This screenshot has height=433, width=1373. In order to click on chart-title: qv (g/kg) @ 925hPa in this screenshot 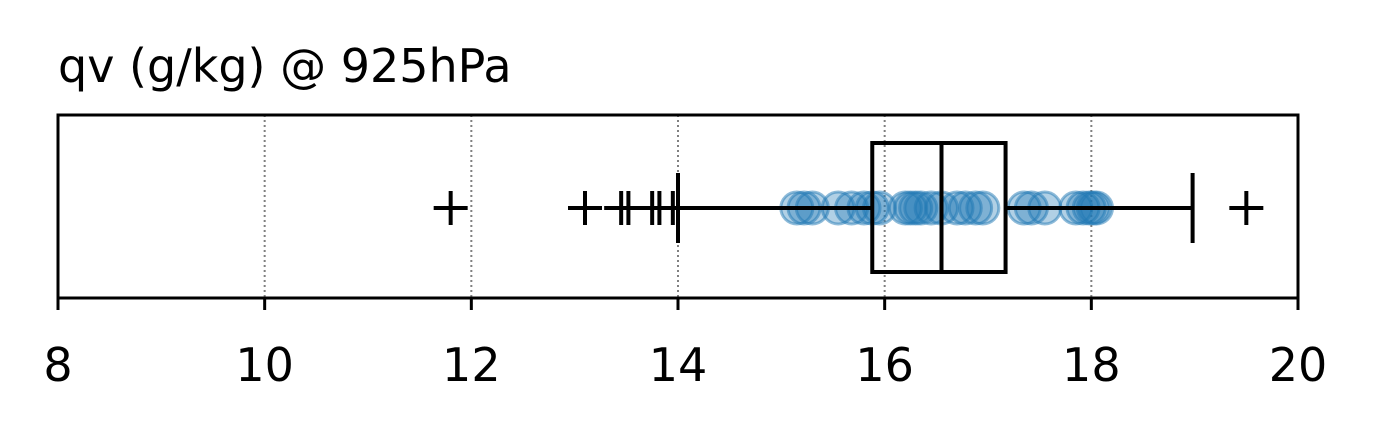, I will do `click(285, 66)`.